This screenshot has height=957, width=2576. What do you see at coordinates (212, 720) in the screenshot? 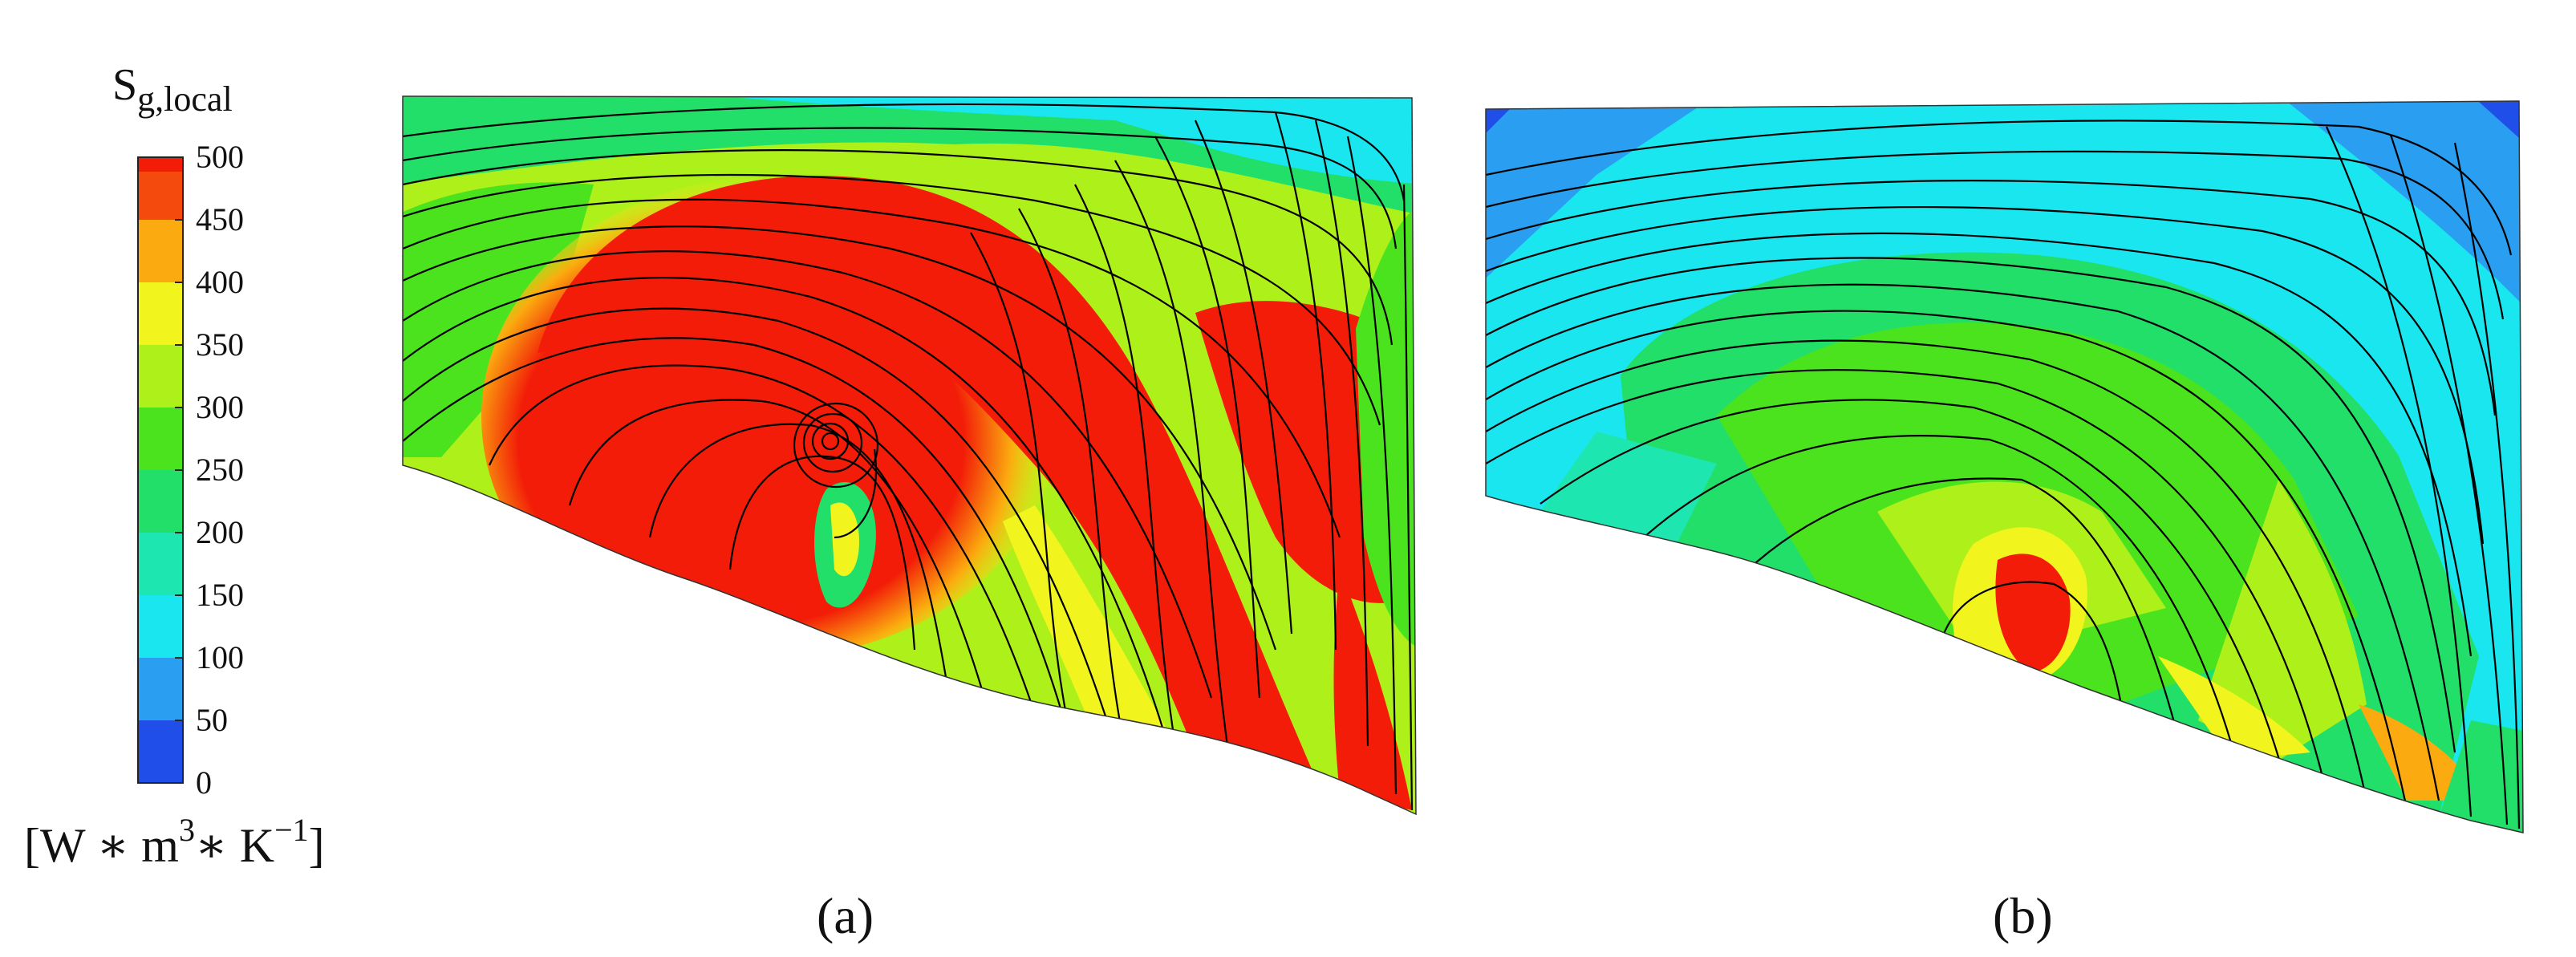
I see `colorbar-tick-label: 50` at bounding box center [212, 720].